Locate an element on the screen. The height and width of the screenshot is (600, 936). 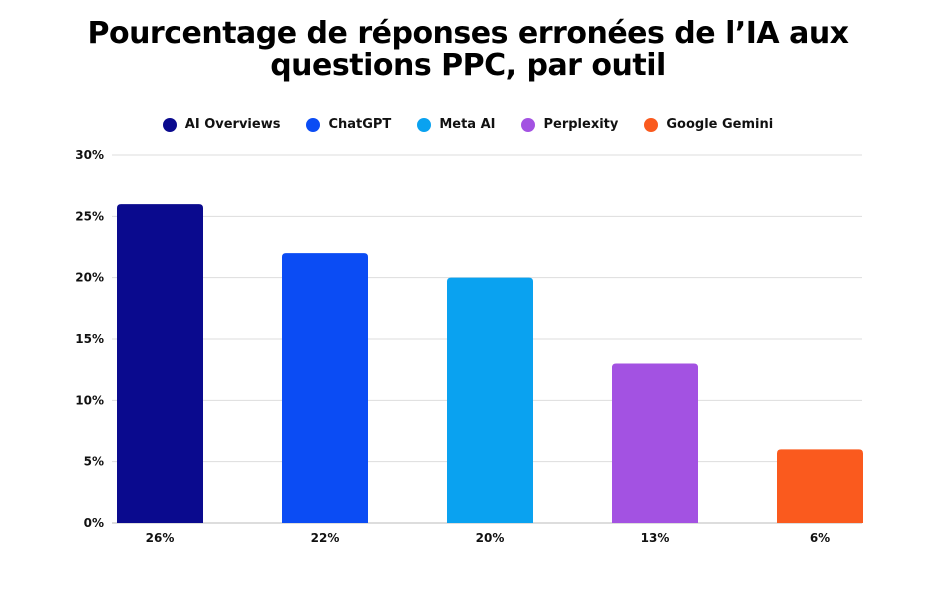
y-tick-label: 15% is located at coordinates (89, 339).